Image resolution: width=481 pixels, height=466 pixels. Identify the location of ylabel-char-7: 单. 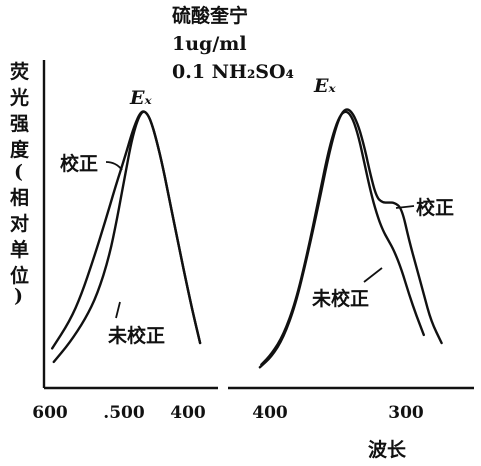
(19, 249).